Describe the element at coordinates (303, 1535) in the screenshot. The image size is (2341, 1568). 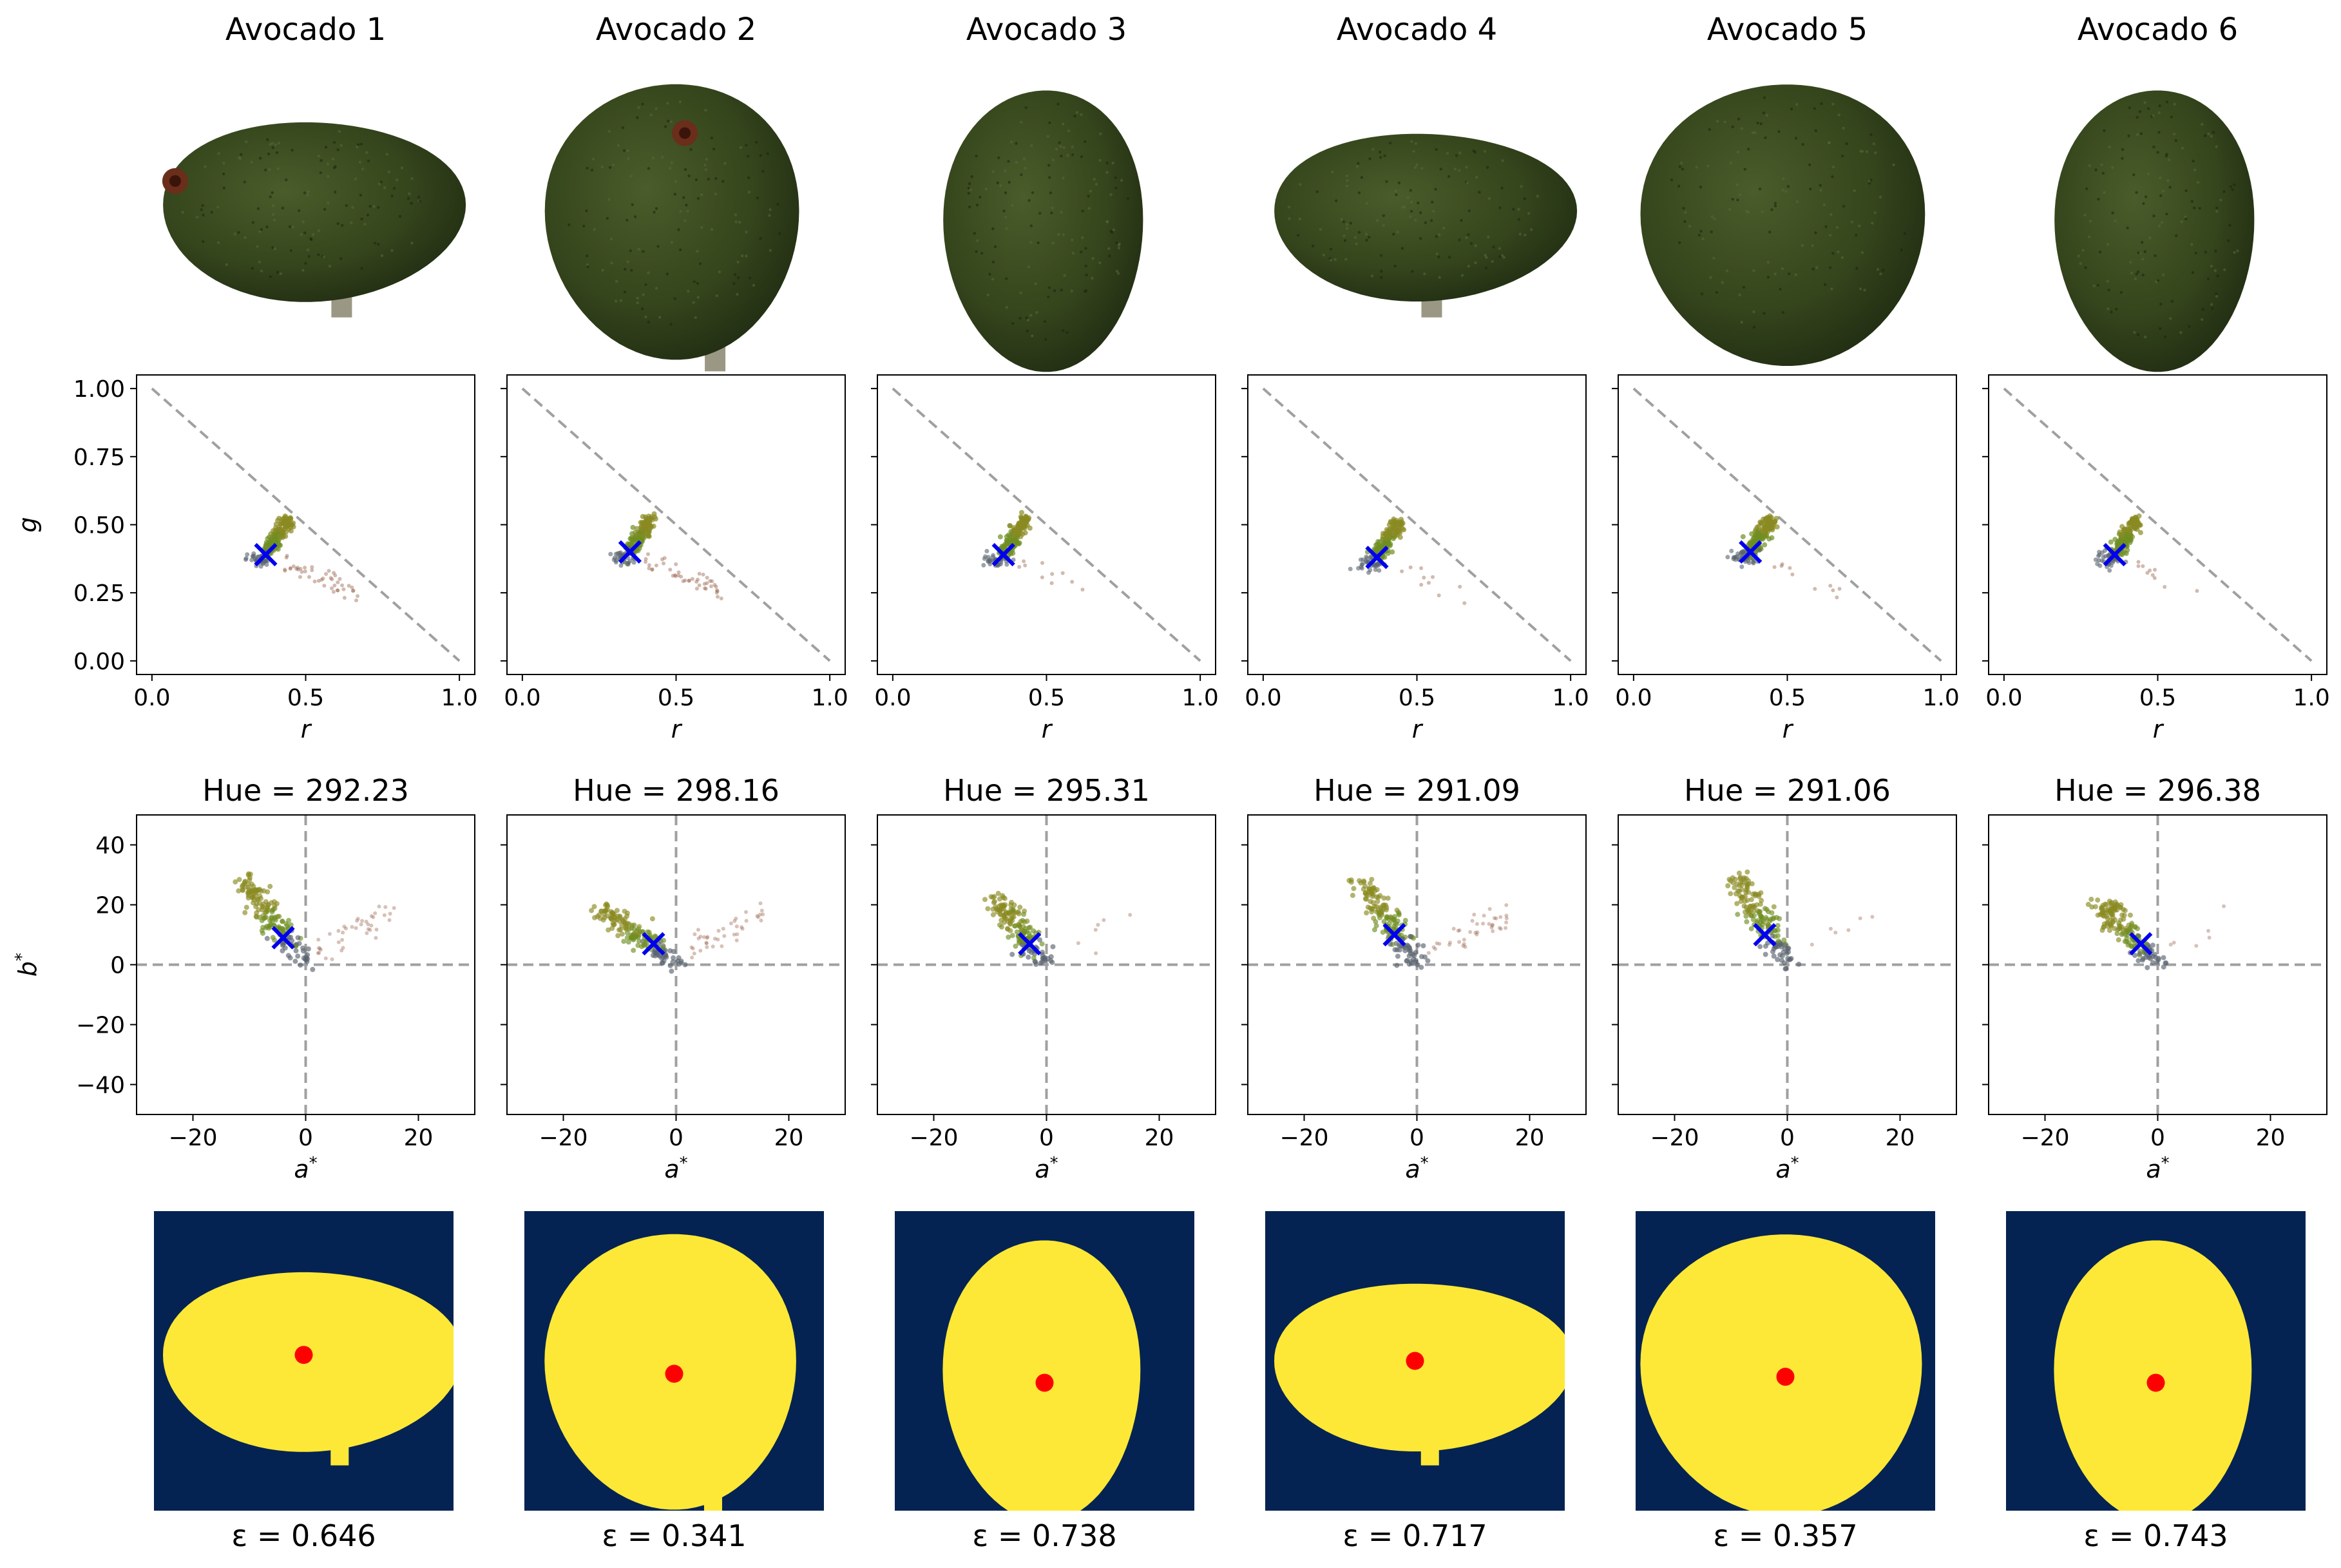
I see `eccentricity-label: ε = 0.646` at that location.